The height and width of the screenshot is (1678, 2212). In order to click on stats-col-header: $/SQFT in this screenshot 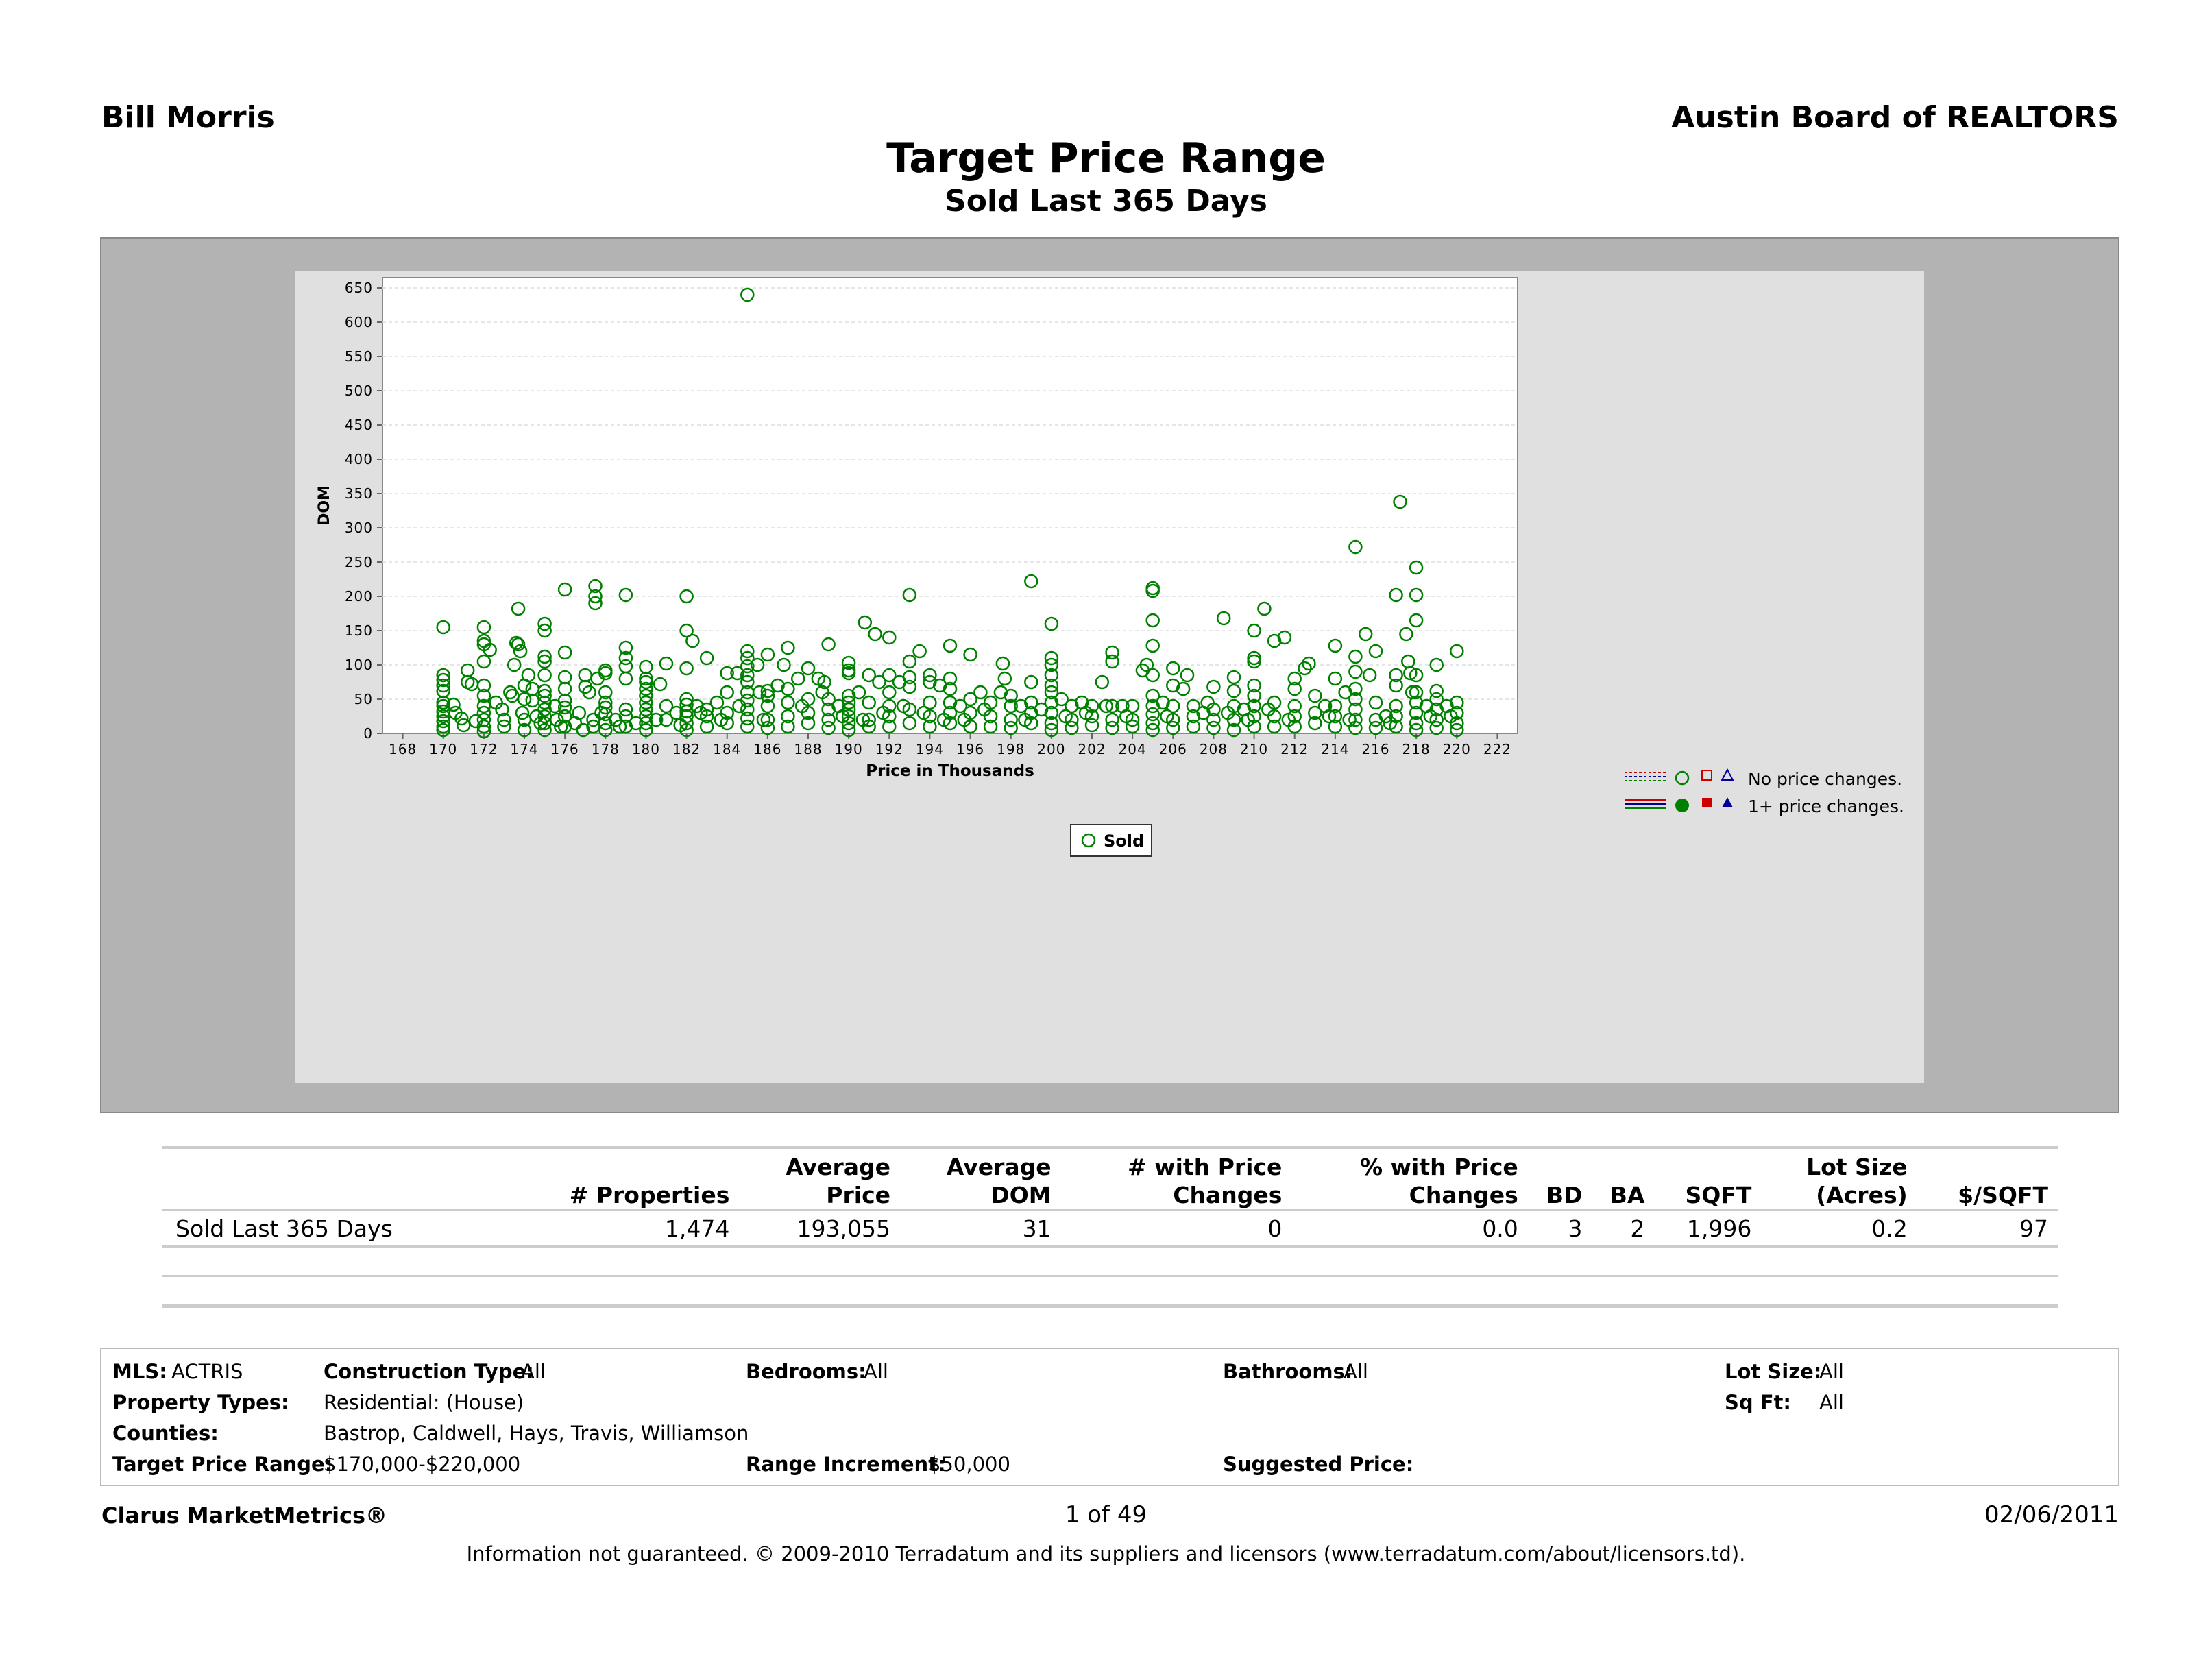, I will do `click(1987, 1178)`.